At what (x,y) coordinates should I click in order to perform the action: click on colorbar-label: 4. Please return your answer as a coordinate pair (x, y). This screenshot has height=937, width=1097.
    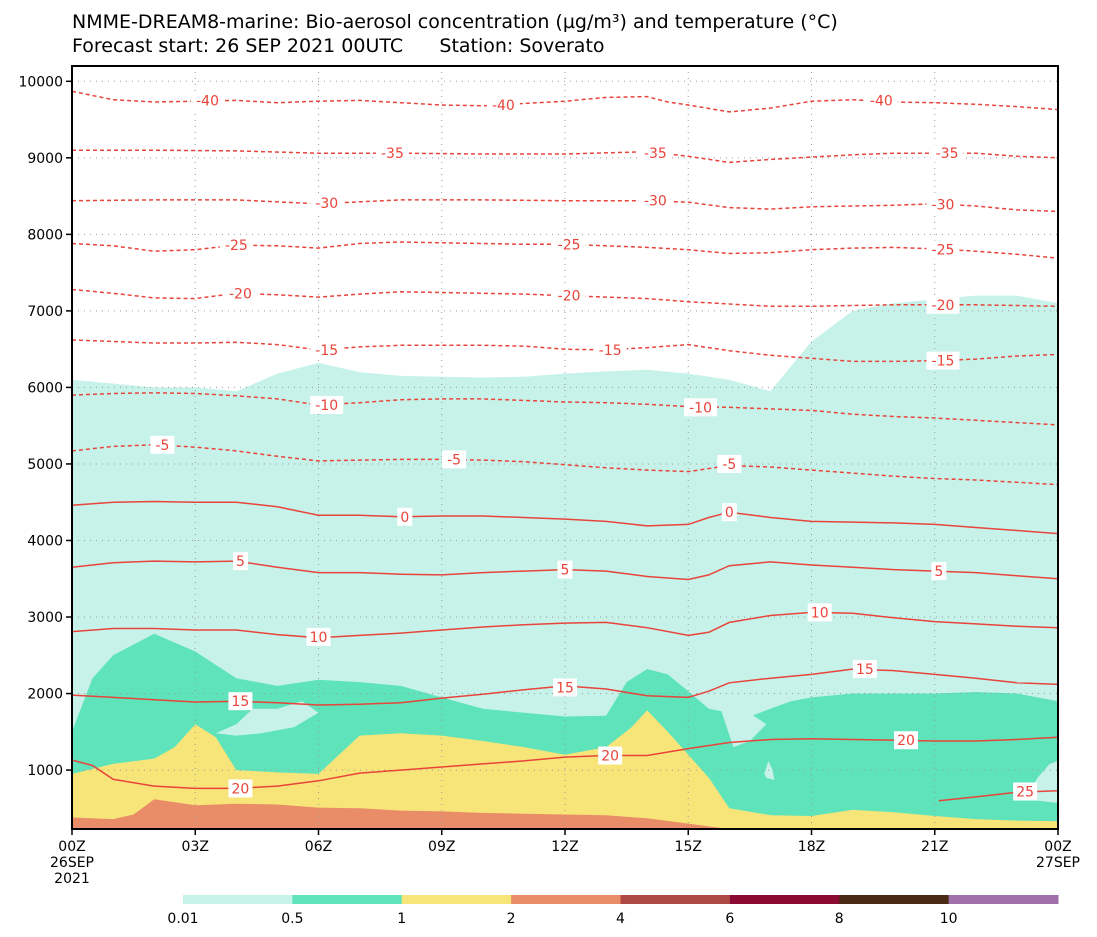
    Looking at the image, I should click on (620, 919).